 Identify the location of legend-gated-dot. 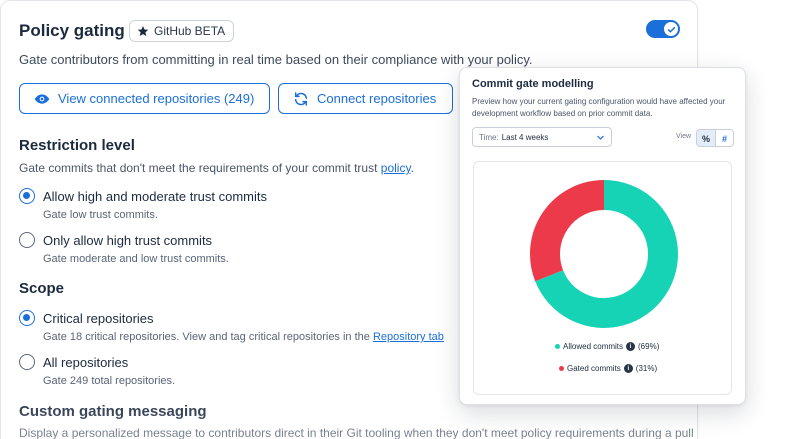
(561, 368).